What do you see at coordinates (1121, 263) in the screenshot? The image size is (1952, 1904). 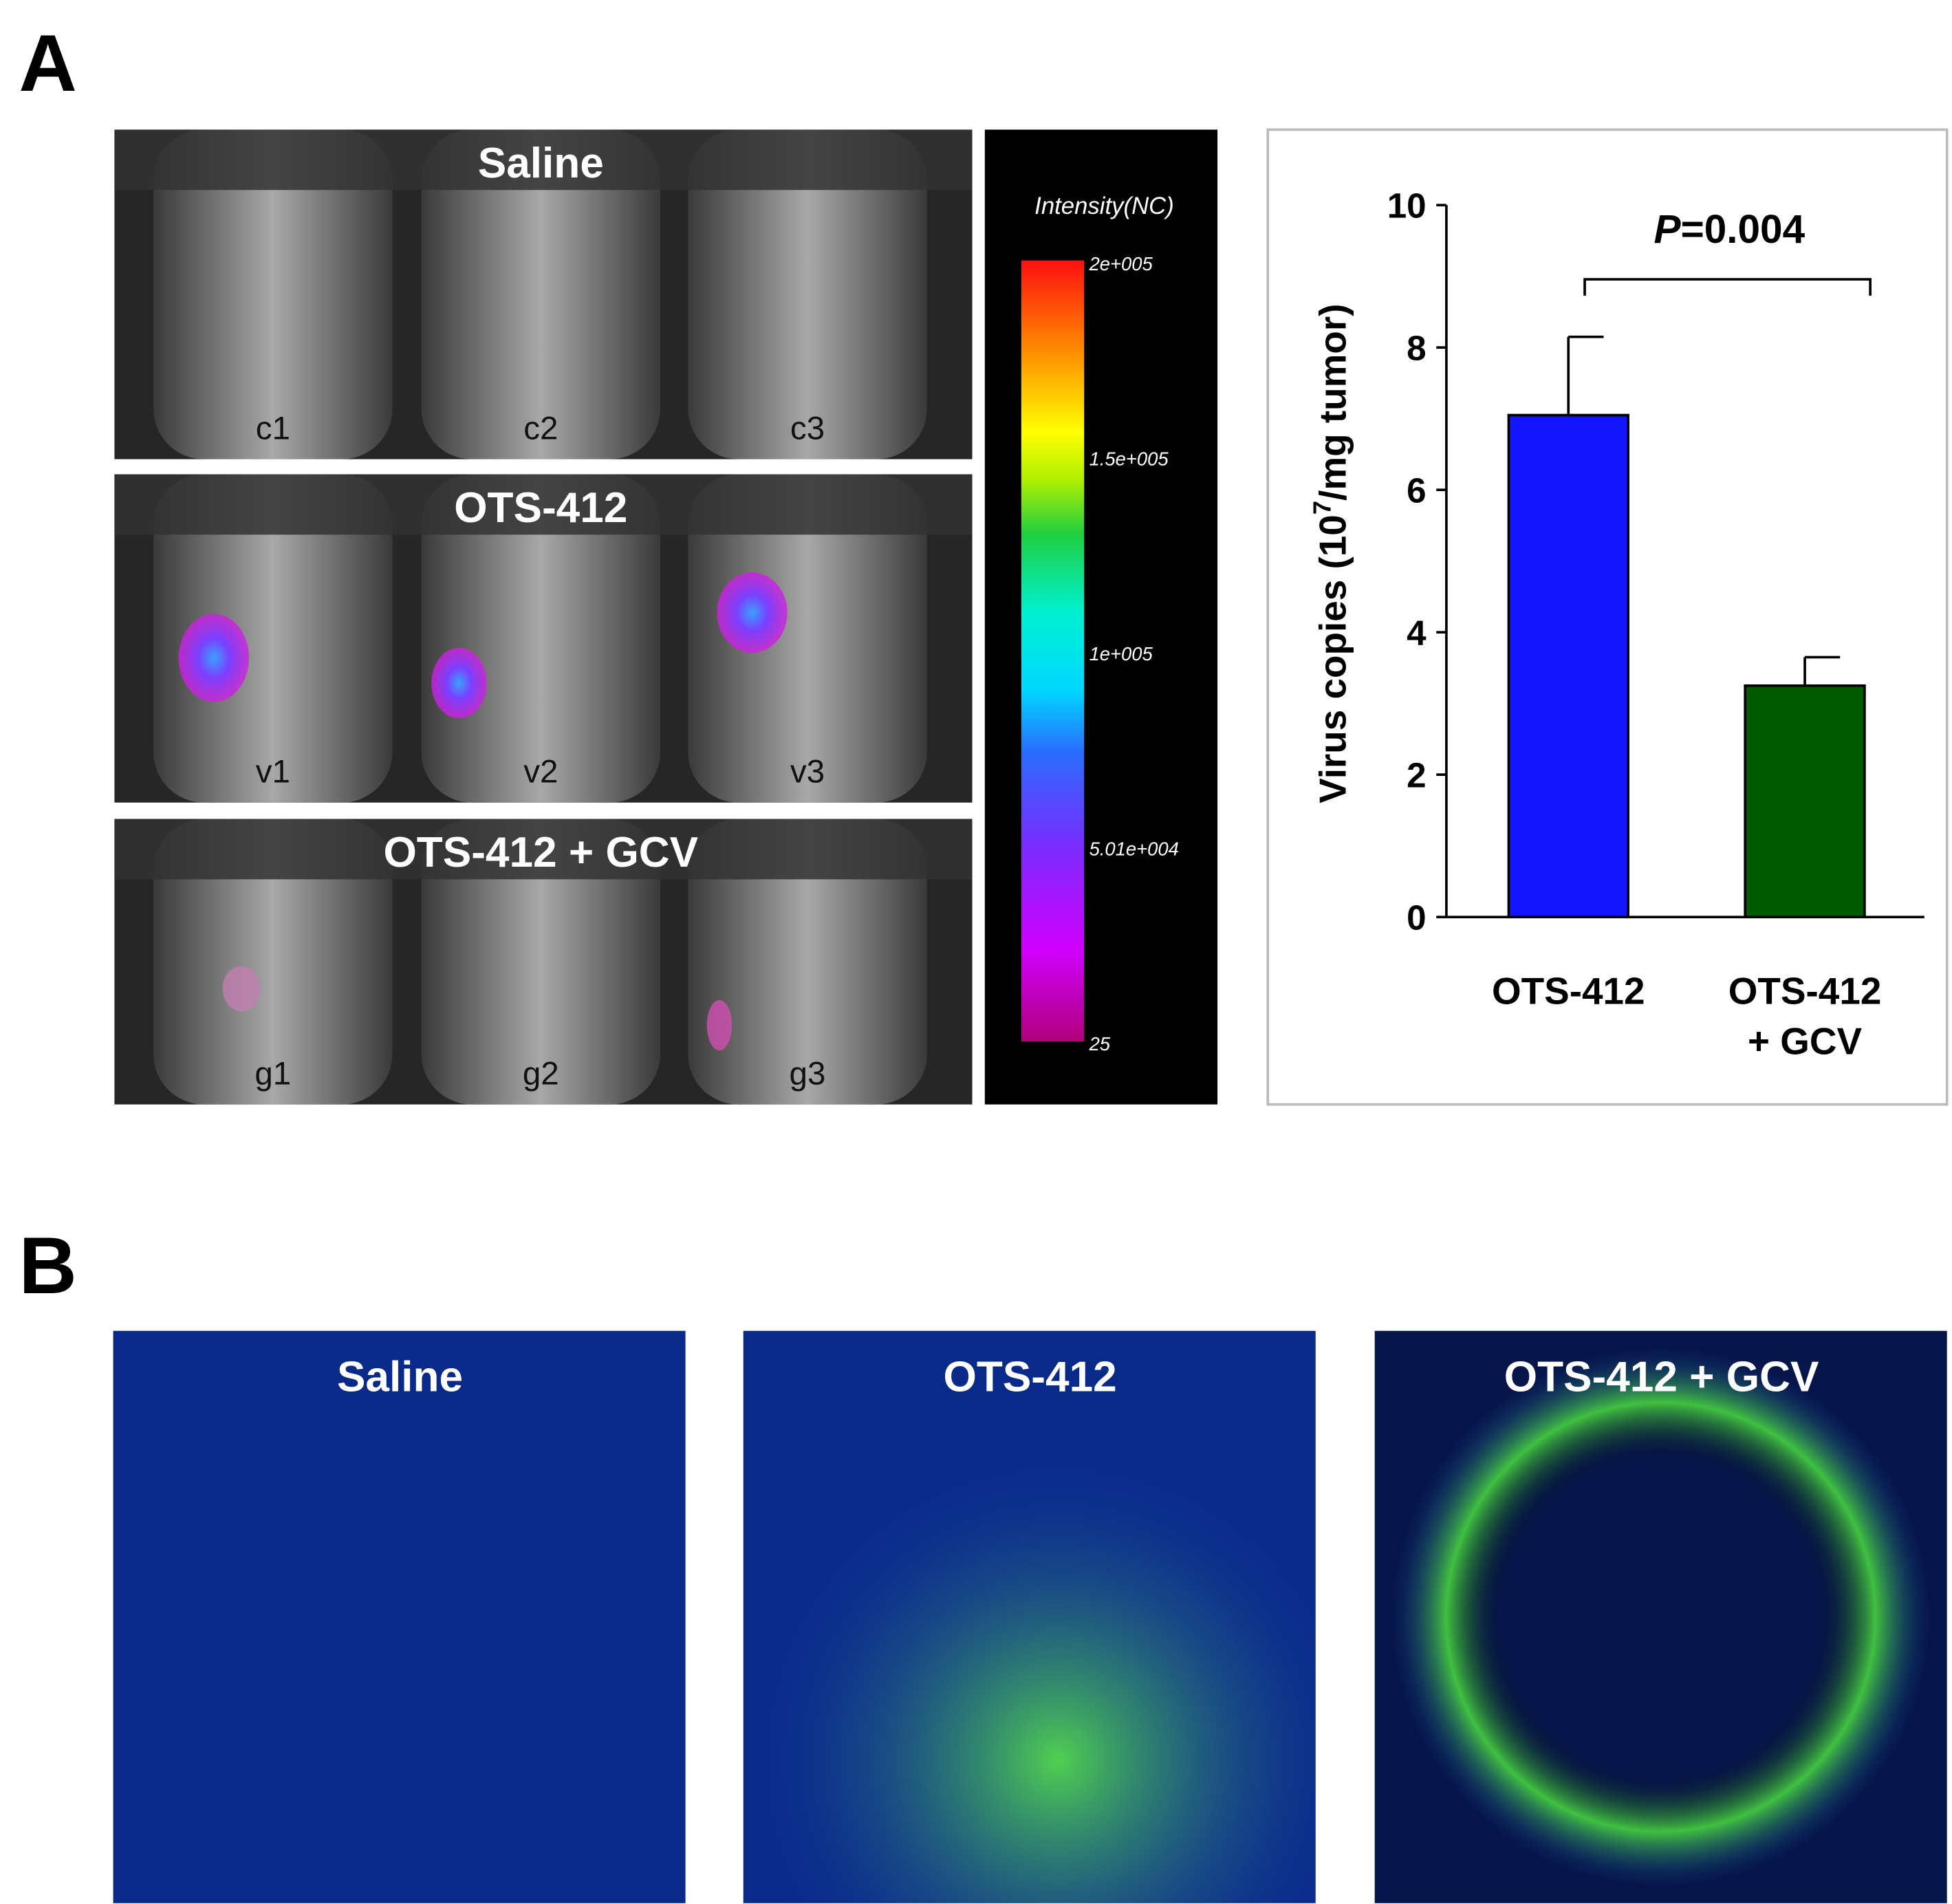 I see `colorbar-label: 2e+005` at bounding box center [1121, 263].